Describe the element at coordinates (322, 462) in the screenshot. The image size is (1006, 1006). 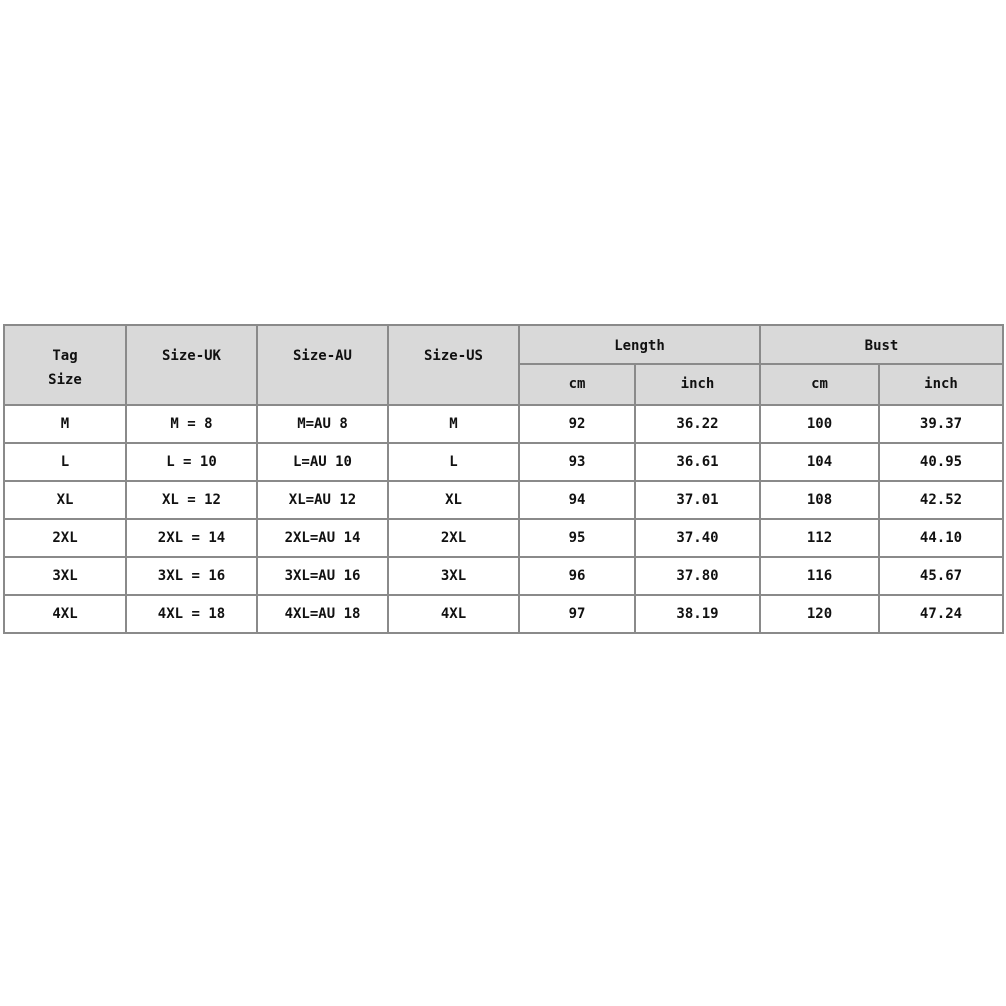
I see `cell-size-au: L=AU 10` at that location.